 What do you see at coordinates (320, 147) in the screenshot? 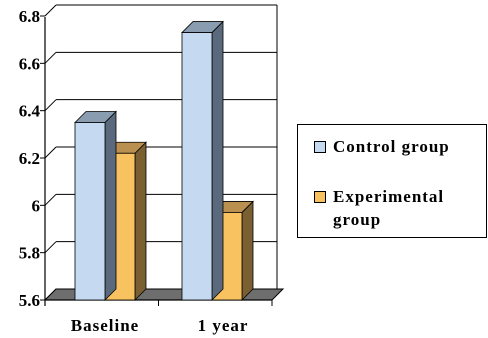
I see `legend-swatch-control` at bounding box center [320, 147].